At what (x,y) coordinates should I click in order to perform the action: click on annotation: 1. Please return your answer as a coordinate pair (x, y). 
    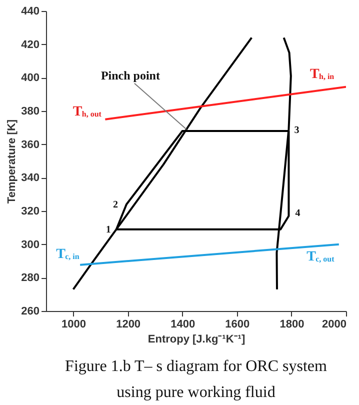
    Looking at the image, I should click on (108, 230).